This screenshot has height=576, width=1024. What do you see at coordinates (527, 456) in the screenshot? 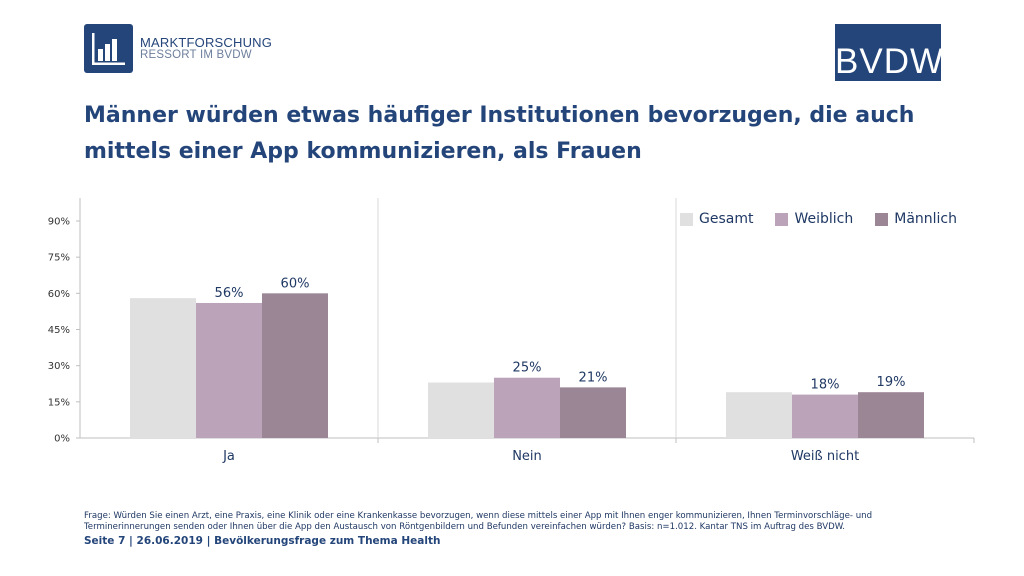
I see `category-label: Nein` at bounding box center [527, 456].